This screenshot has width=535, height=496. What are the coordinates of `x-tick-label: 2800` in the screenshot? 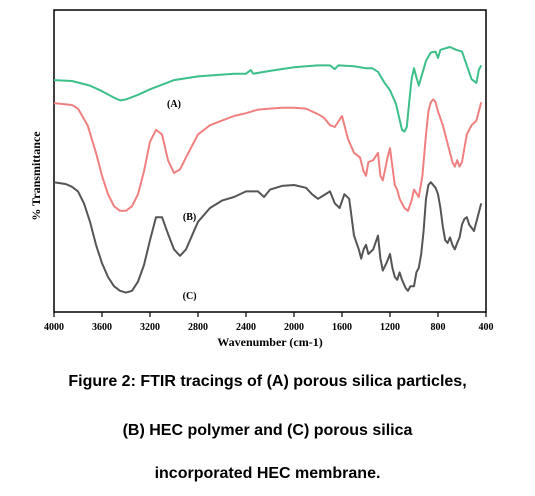 It's located at (198, 327).